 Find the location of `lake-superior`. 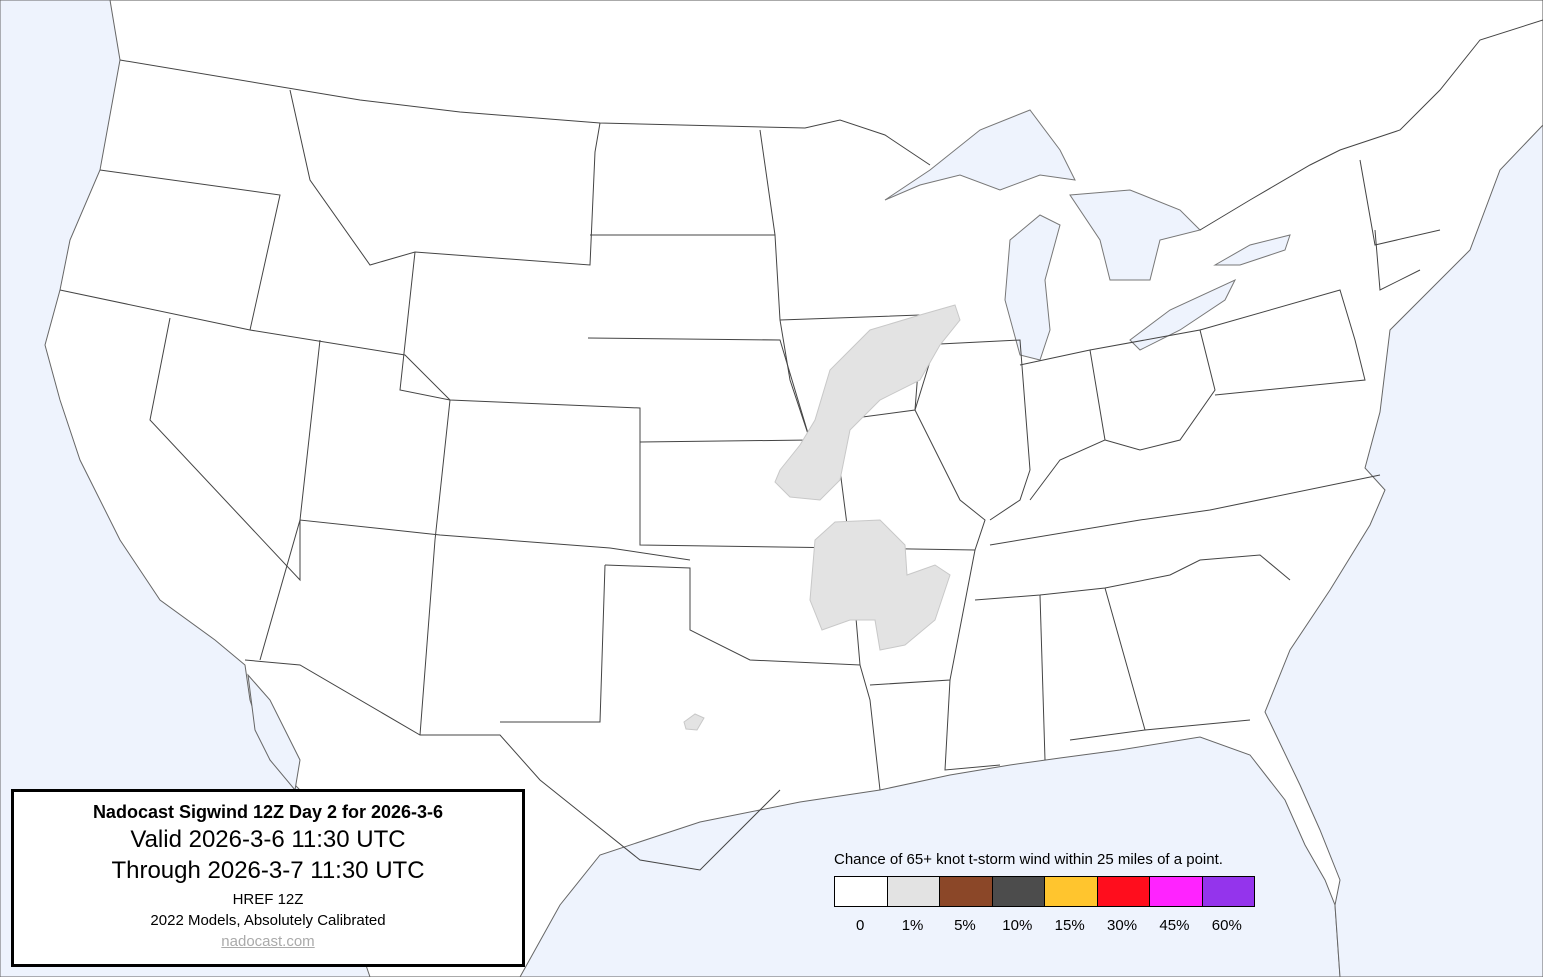

lake-superior is located at coordinates (980, 155).